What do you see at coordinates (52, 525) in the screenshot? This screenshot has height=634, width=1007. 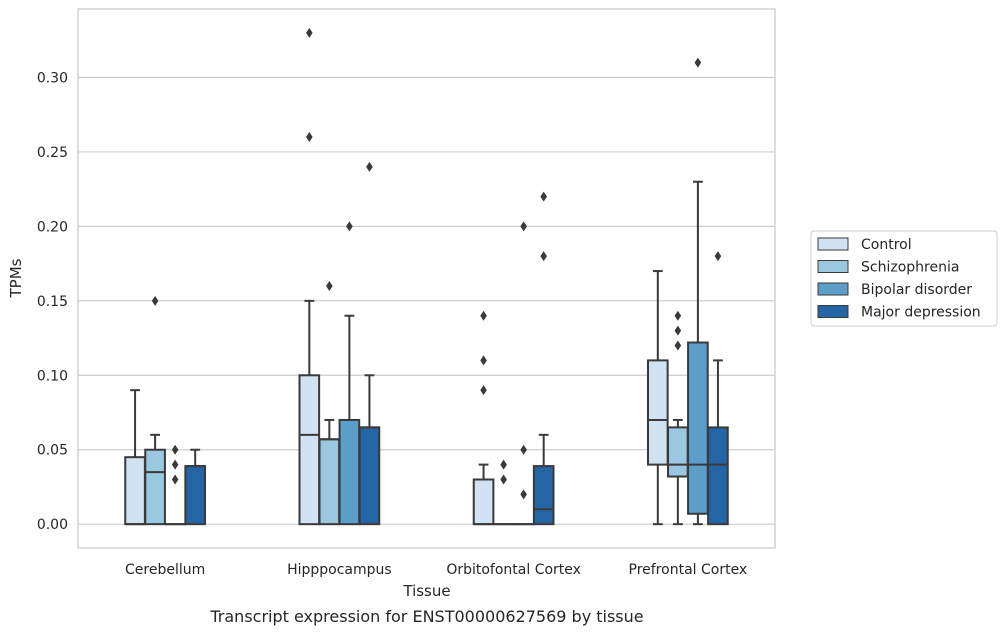 I see `y-tick-label: 0.00` at bounding box center [52, 525].